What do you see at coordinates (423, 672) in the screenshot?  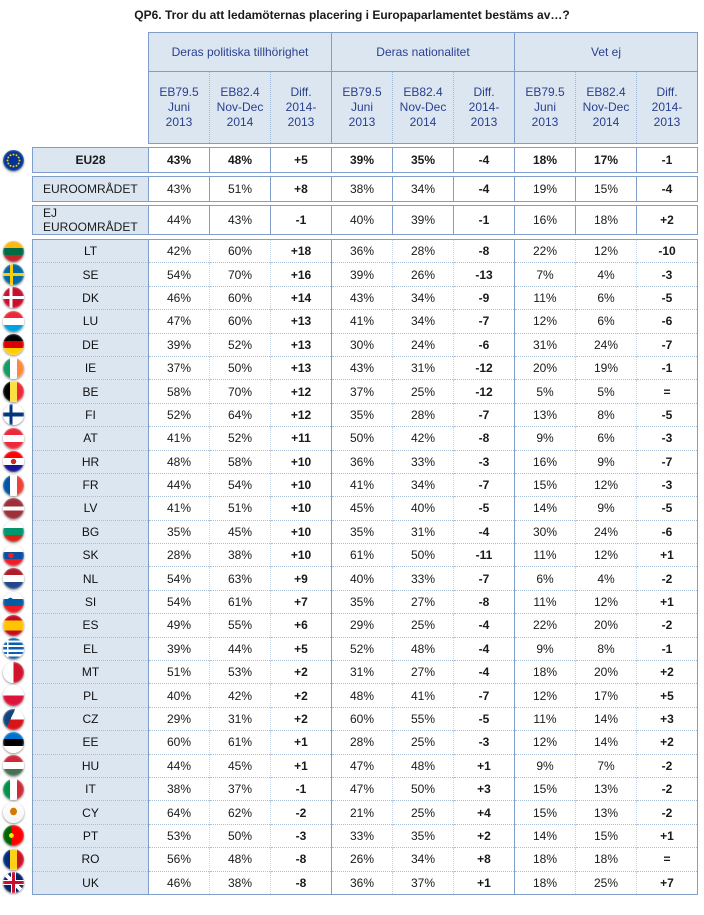 I see `value-cell: 27%` at bounding box center [423, 672].